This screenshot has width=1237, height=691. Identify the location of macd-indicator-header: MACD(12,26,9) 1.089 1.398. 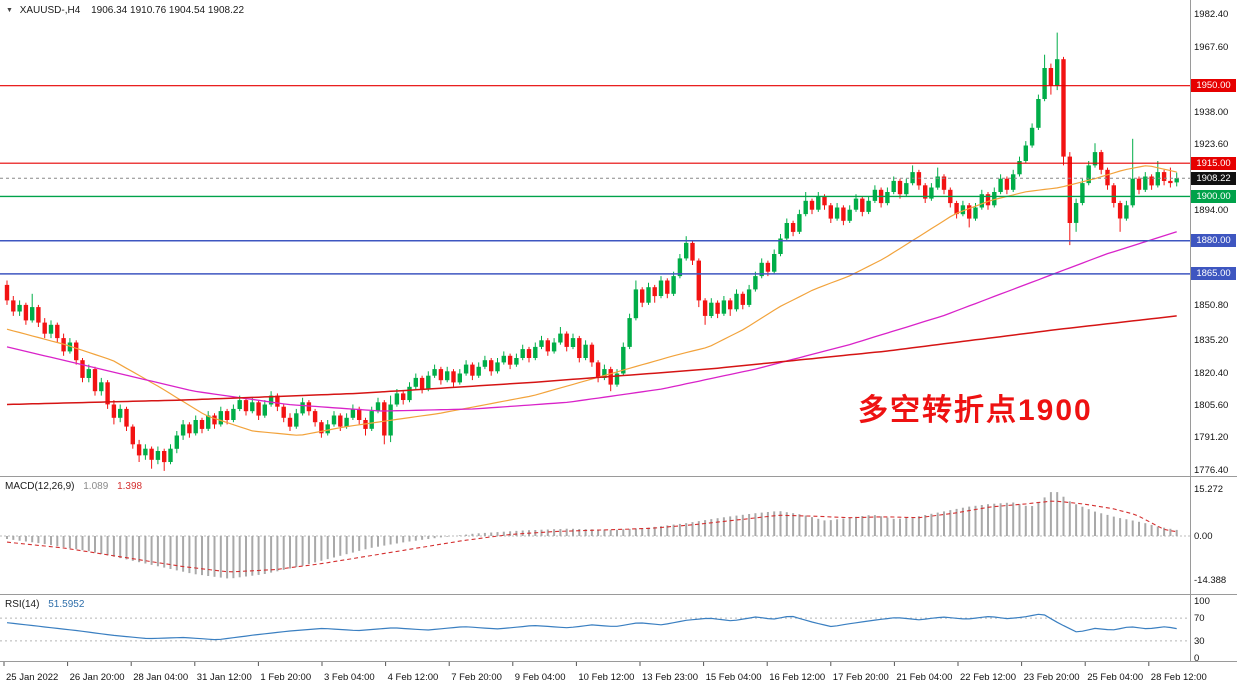
(73, 486).